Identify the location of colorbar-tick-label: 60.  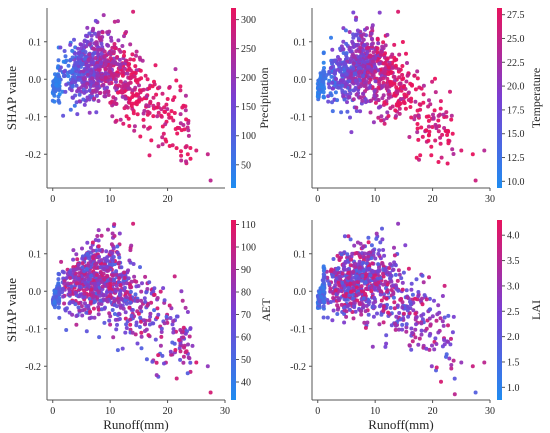
(246, 338).